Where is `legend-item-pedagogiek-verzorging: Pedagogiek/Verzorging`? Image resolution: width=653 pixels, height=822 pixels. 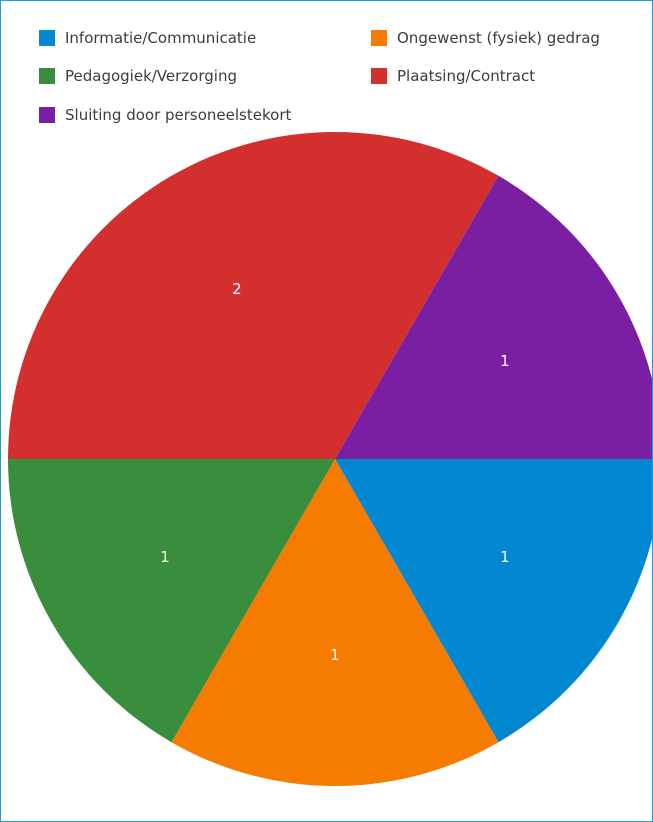 legend-item-pedagogiek-verzorging: Pedagogiek/Verzorging is located at coordinates (138, 76).